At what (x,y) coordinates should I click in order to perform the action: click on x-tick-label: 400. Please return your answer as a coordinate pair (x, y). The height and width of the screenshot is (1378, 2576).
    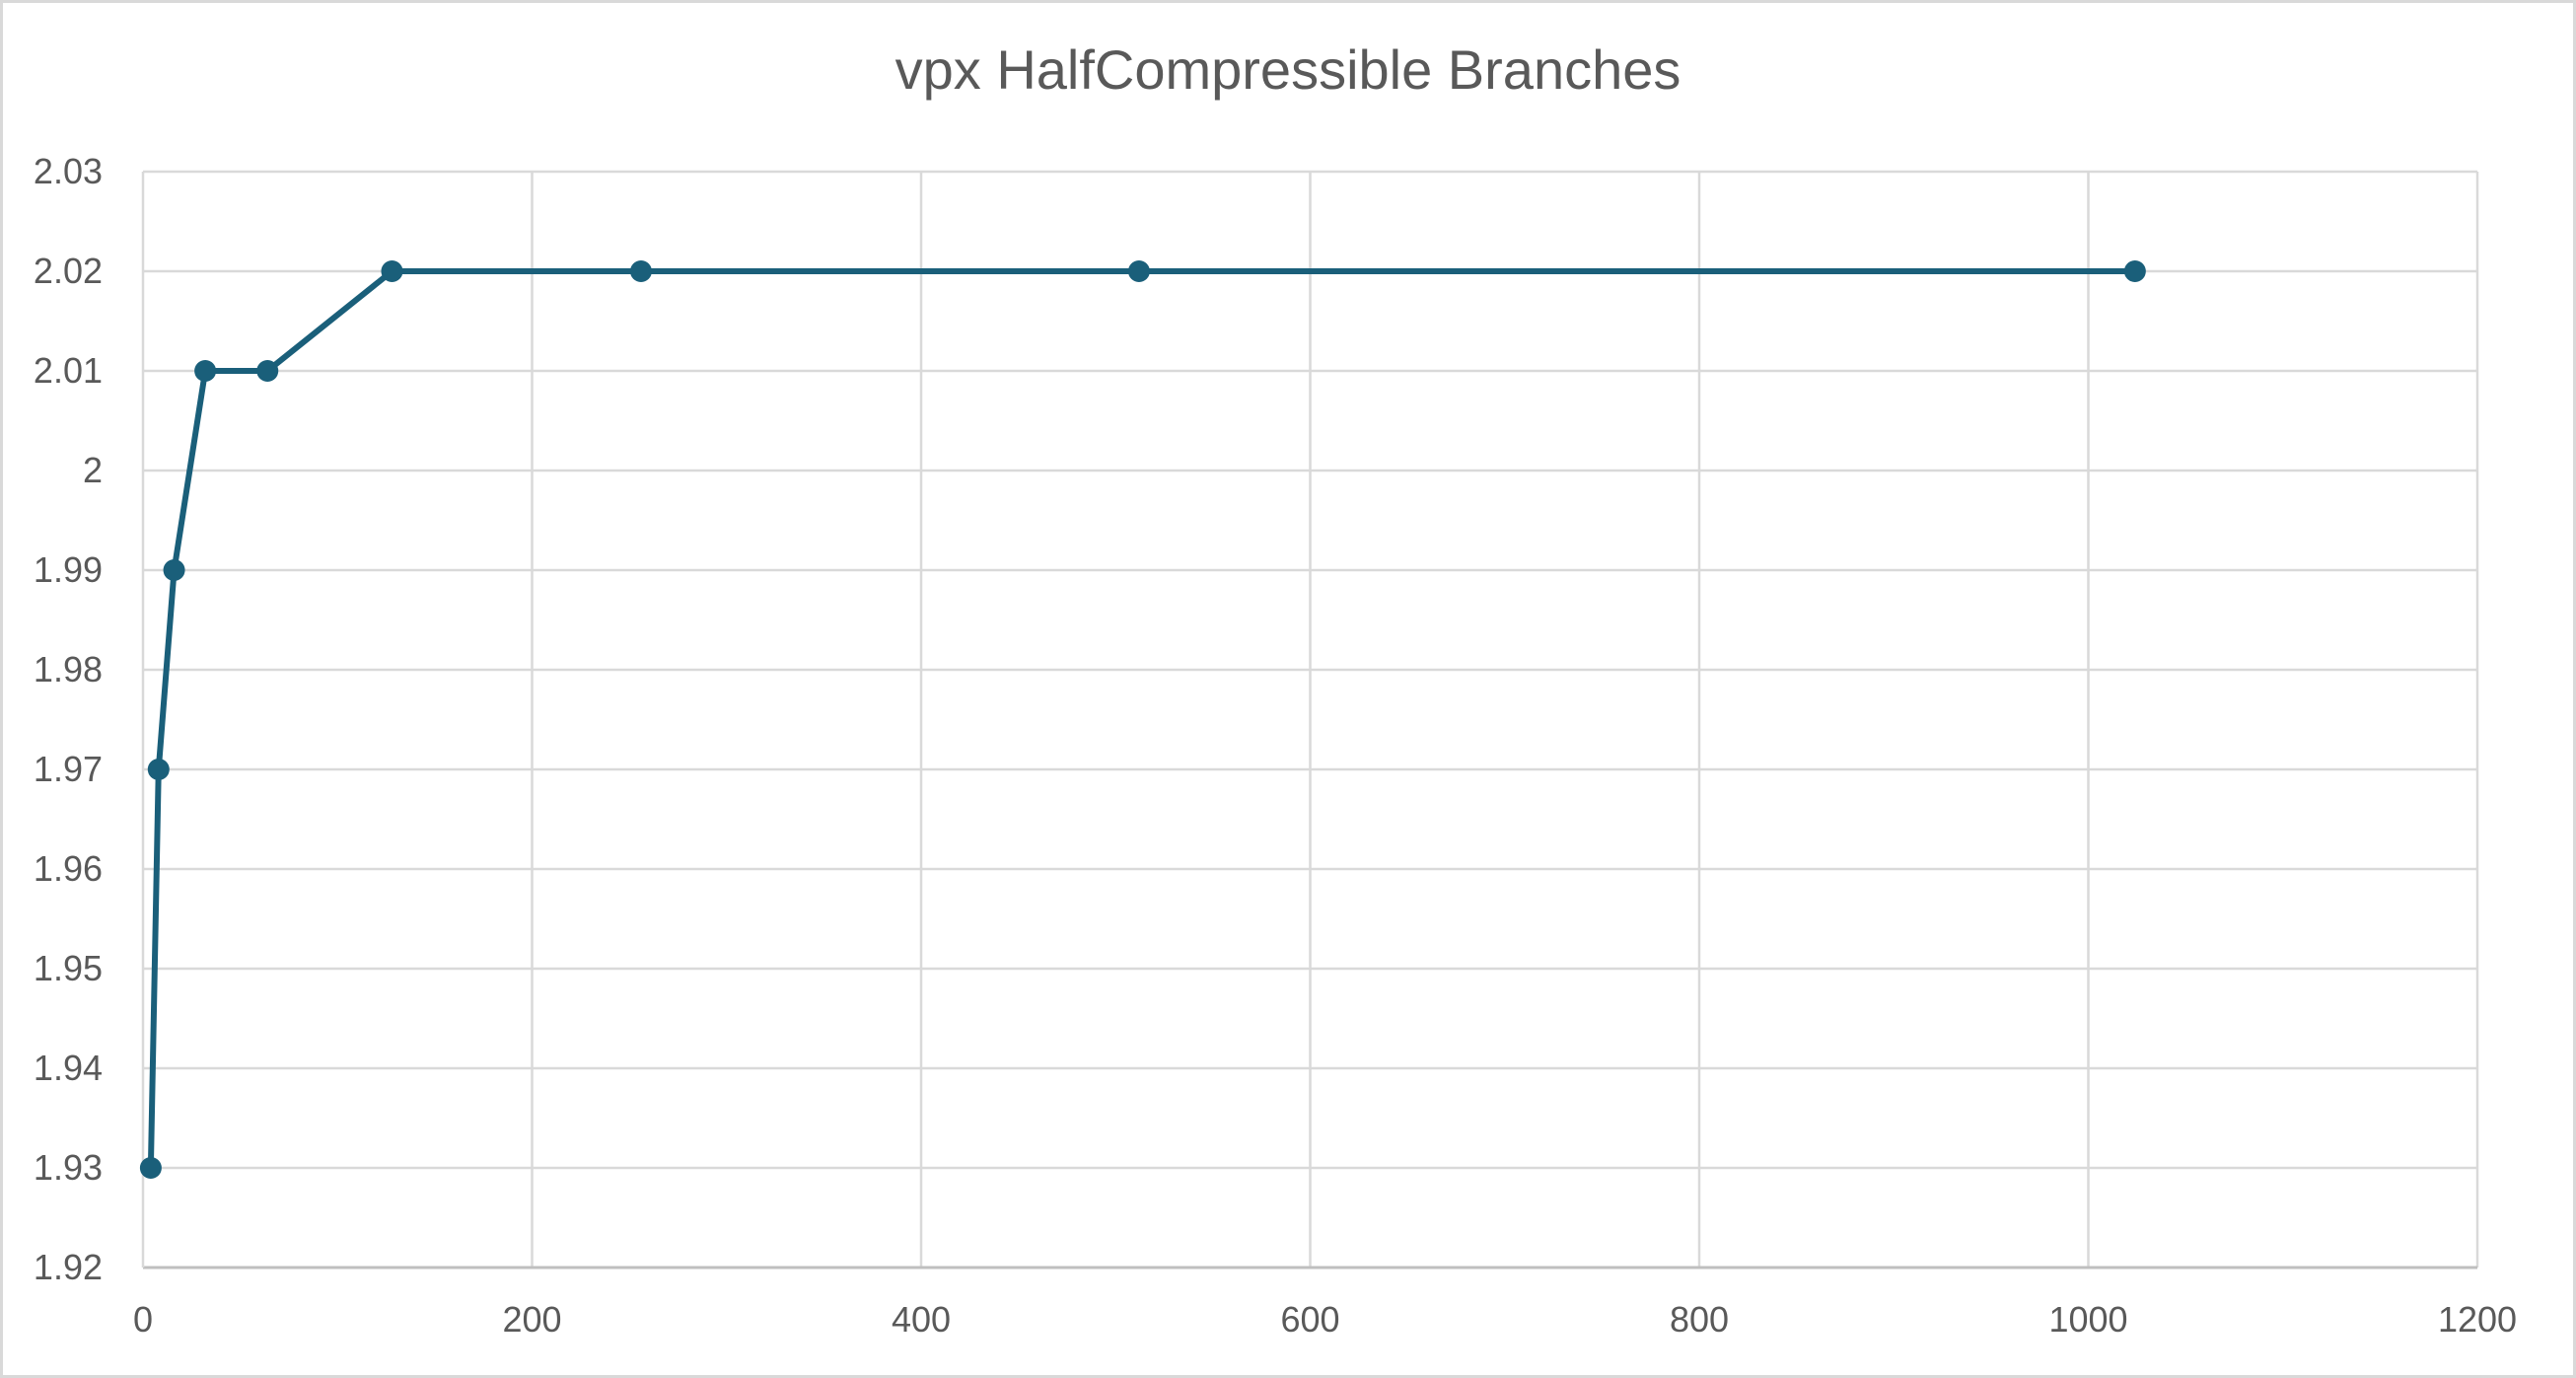
    Looking at the image, I should click on (921, 1319).